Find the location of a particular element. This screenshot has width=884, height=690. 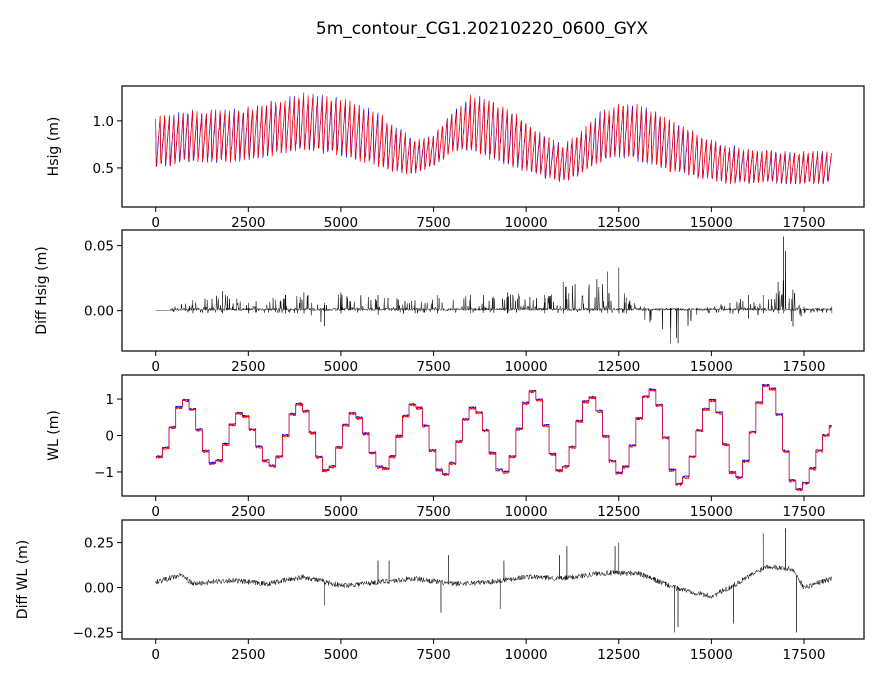

y-tick-label: 1 is located at coordinates (109, 400).